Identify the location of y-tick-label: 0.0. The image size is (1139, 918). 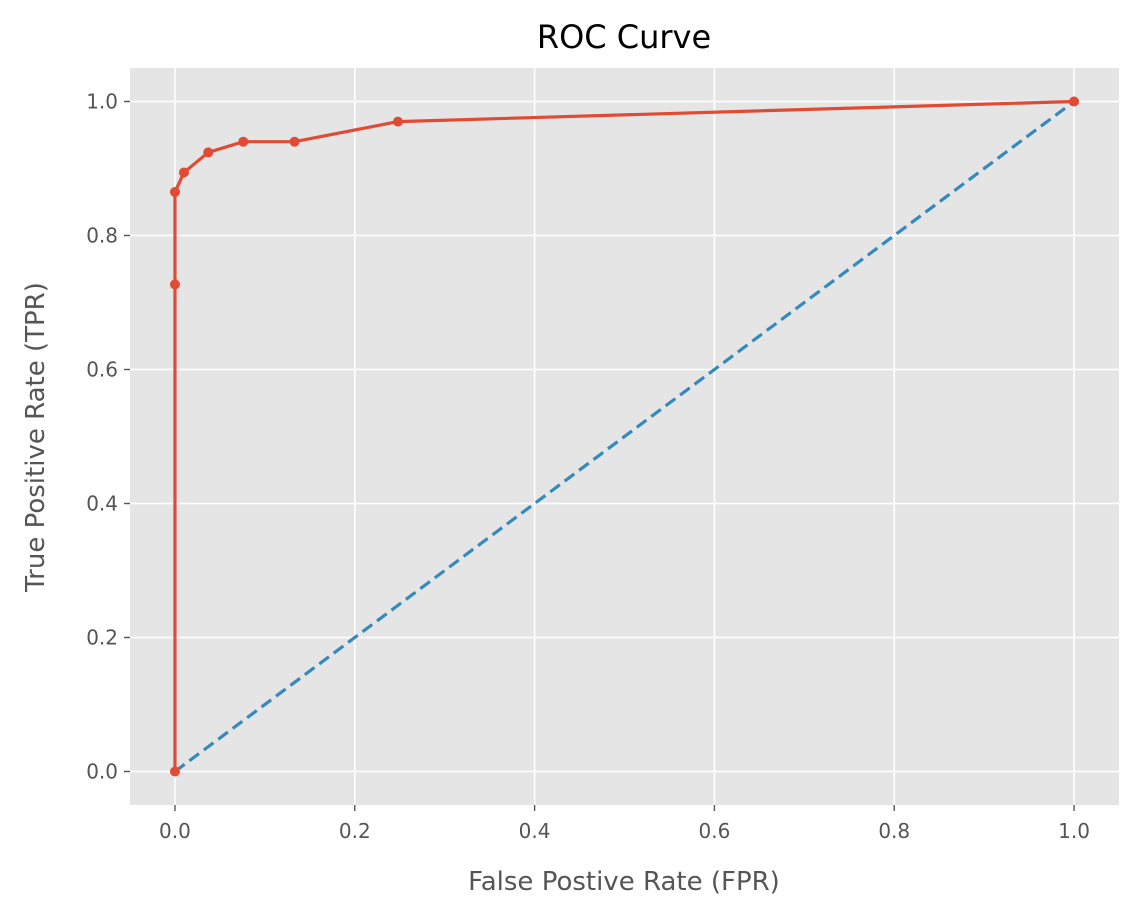
(102, 772).